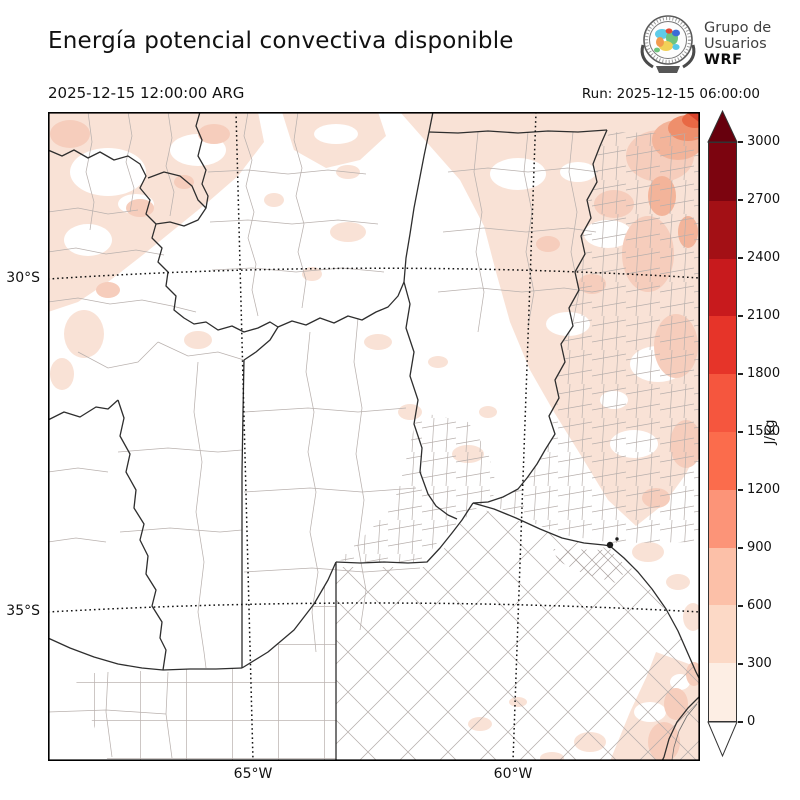 The image size is (800, 800). What do you see at coordinates (759, 663) in the screenshot?
I see `colorbar-tick-label: 300` at bounding box center [759, 663].